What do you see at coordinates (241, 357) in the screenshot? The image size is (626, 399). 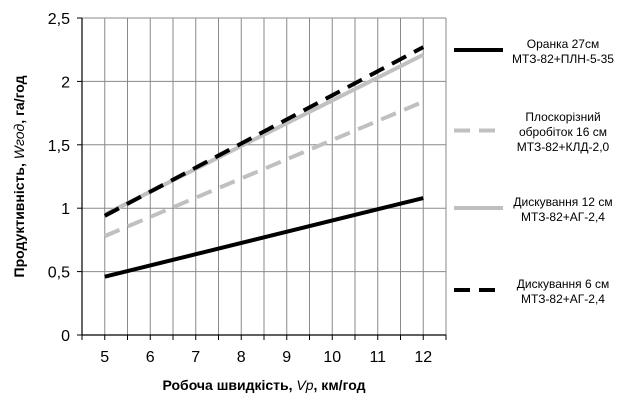 I see `x-tick-label: 8` at bounding box center [241, 357].